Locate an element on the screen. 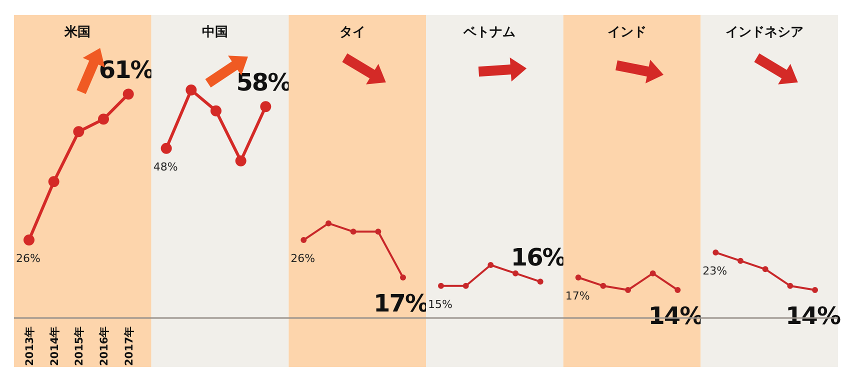  data-label: 15% is located at coordinates (440, 304).